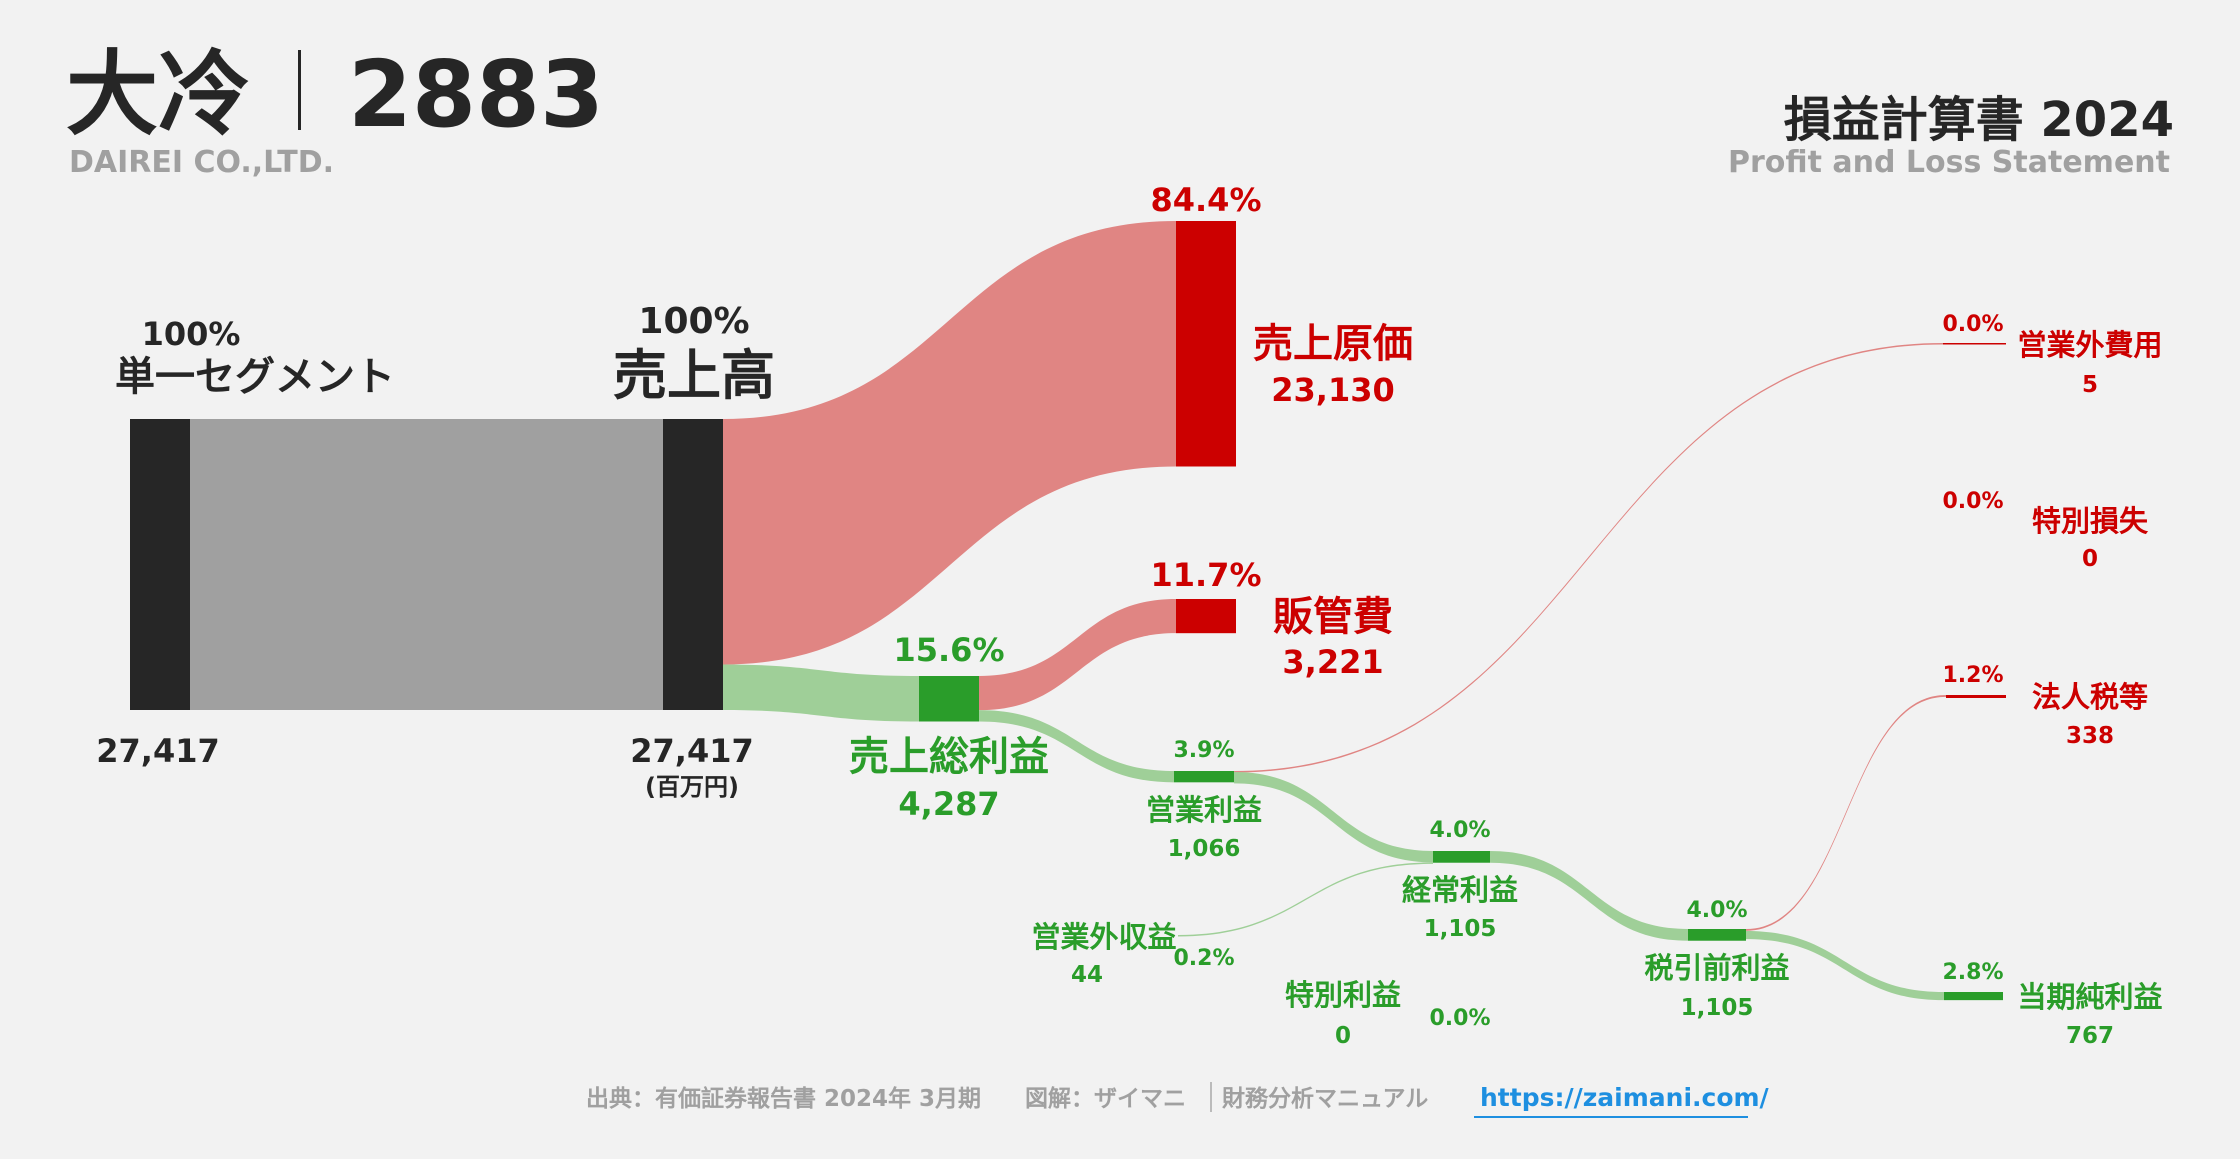  What do you see at coordinates (1206, 344) in the screenshot?
I see `node-cogs` at bounding box center [1206, 344].